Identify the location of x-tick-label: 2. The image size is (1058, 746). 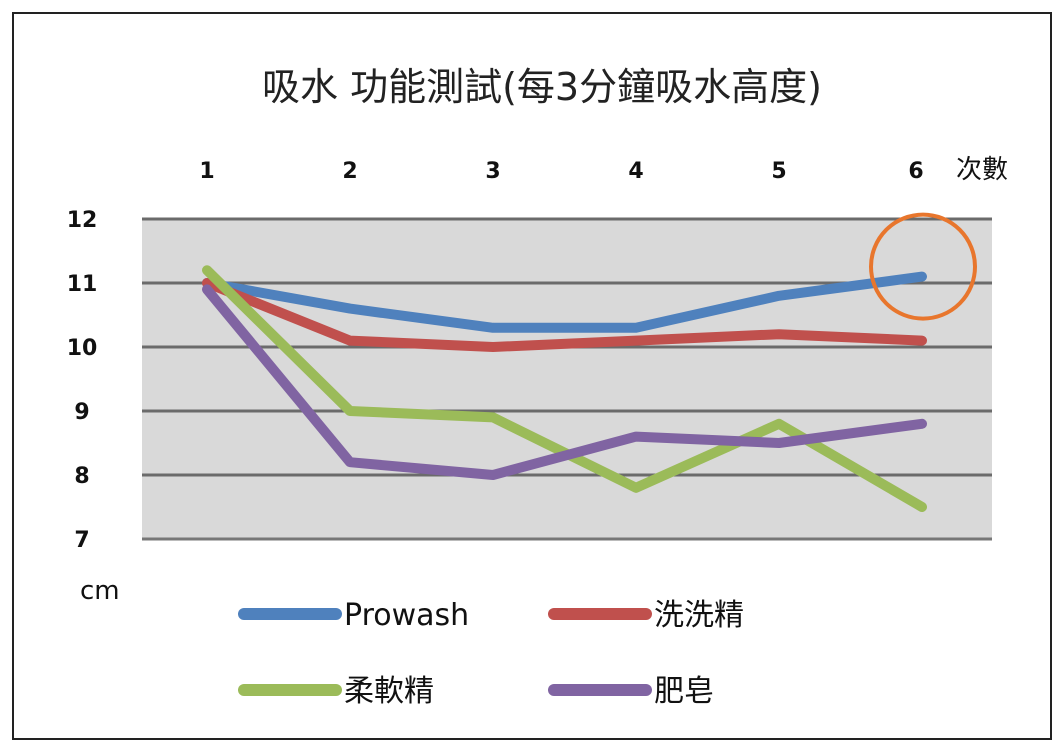
(349, 171).